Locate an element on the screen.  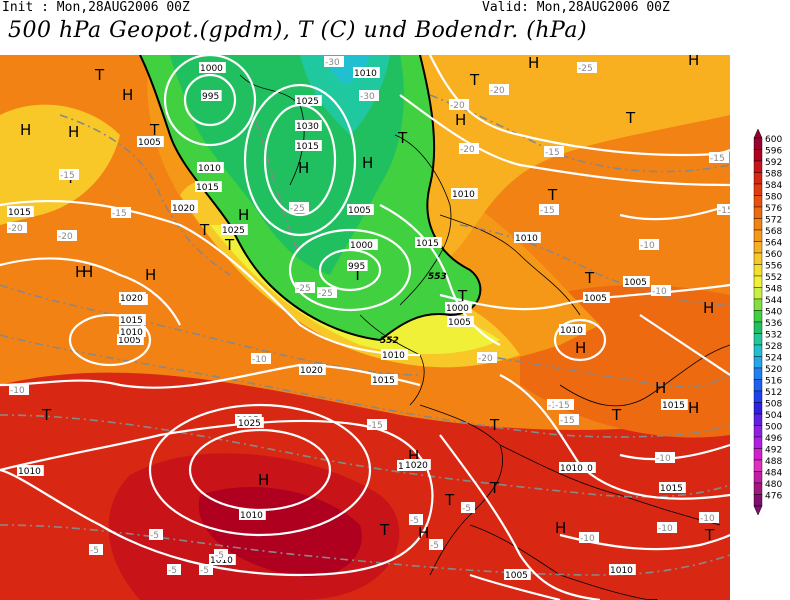
legend-value: 588 is located at coordinates (773, 175).